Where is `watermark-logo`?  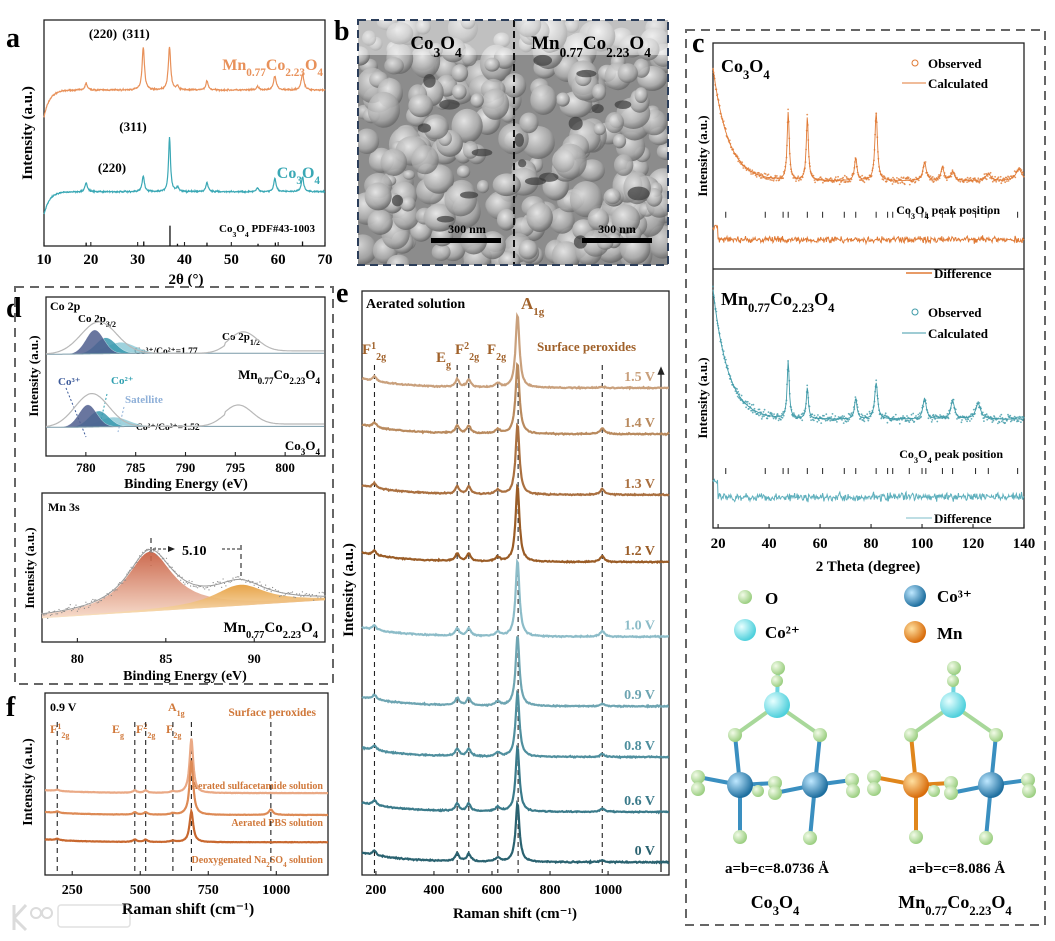 watermark-logo is located at coordinates (71, 917).